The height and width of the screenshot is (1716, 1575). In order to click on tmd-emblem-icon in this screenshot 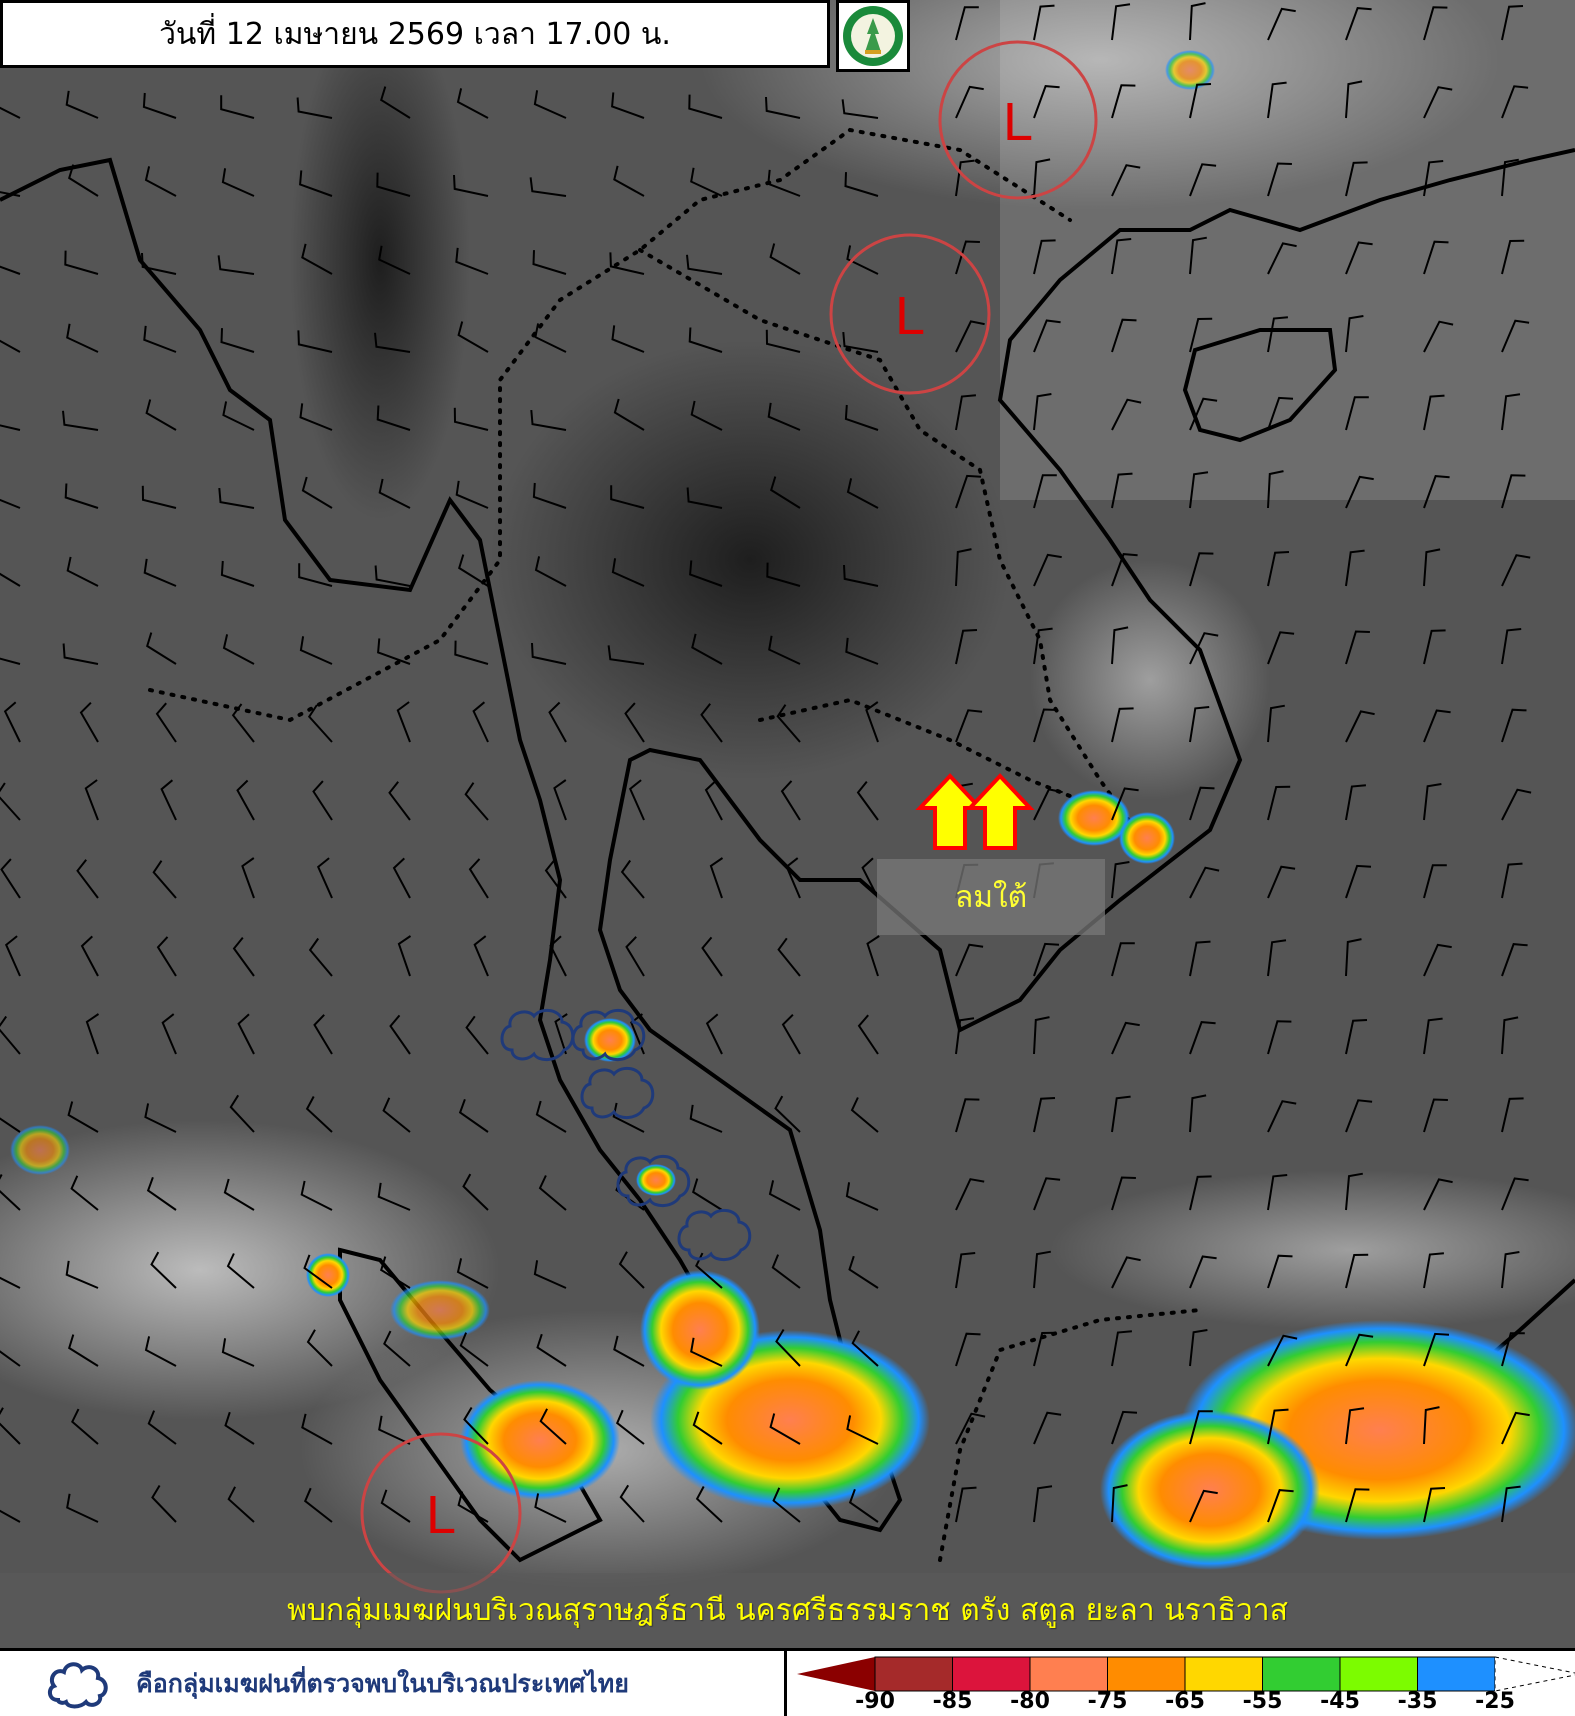, I will do `click(873, 36)`.